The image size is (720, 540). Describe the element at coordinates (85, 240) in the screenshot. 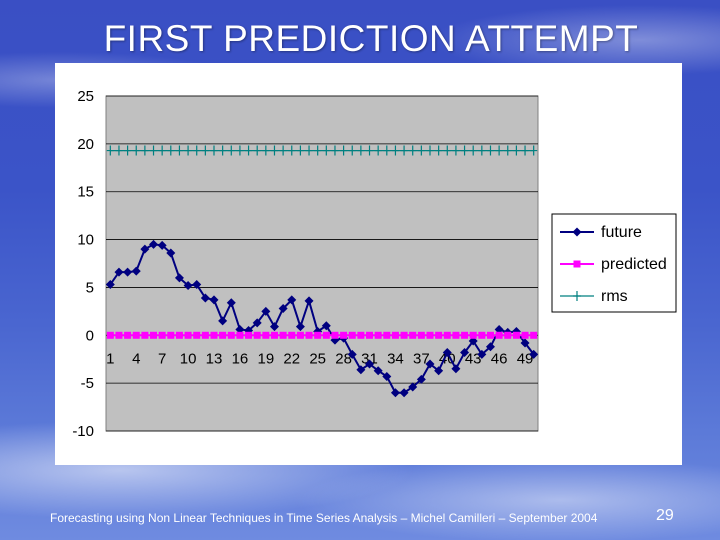

I see `y-tick-label: 10` at that location.